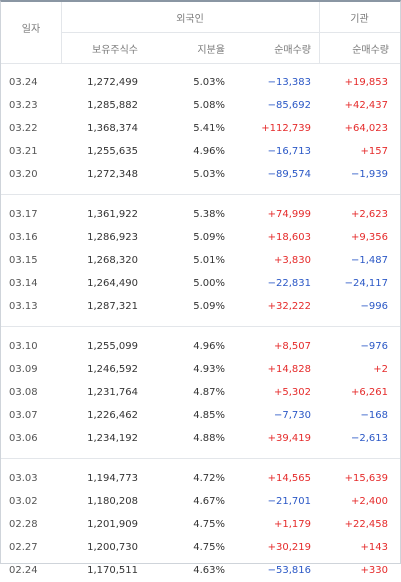 The image size is (401, 582). What do you see at coordinates (23, 306) in the screenshot?
I see `cell-date: 03.13` at bounding box center [23, 306].